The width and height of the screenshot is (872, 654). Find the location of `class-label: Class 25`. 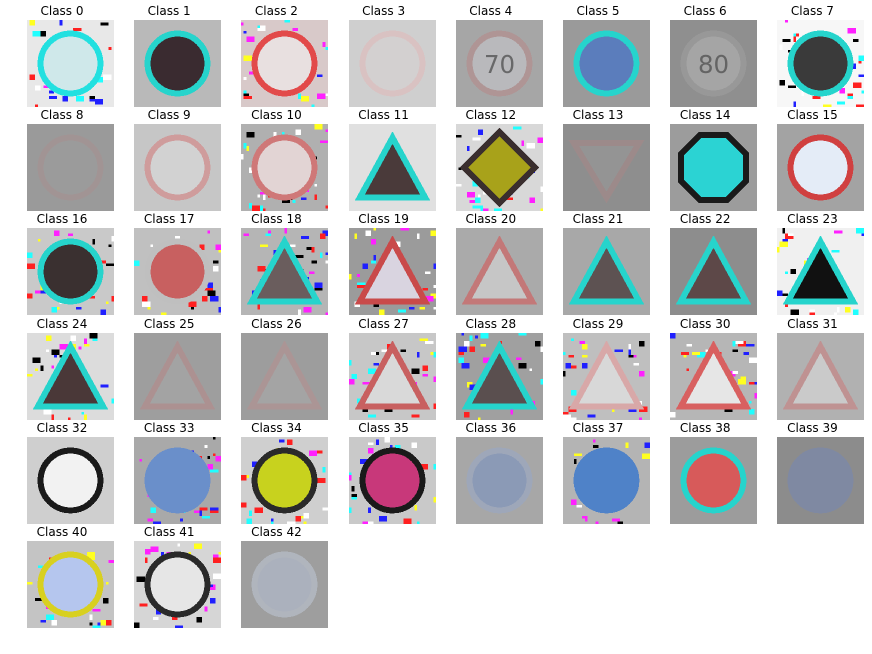

class-label: Class 25 is located at coordinates (169, 323).